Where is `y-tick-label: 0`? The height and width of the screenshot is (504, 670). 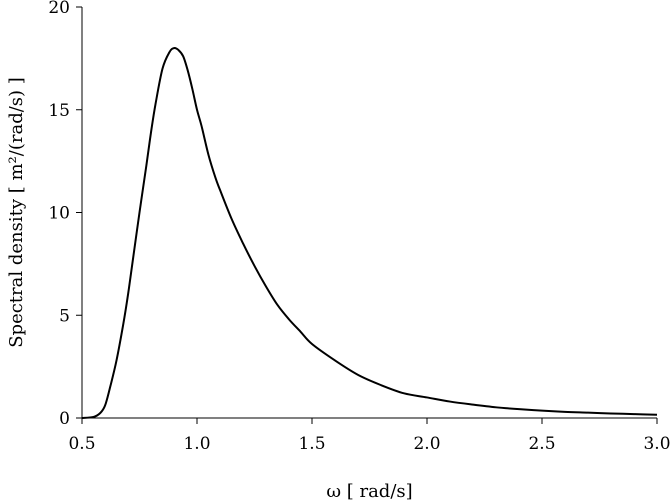
y-tick-label: 0 is located at coordinates (64, 419).